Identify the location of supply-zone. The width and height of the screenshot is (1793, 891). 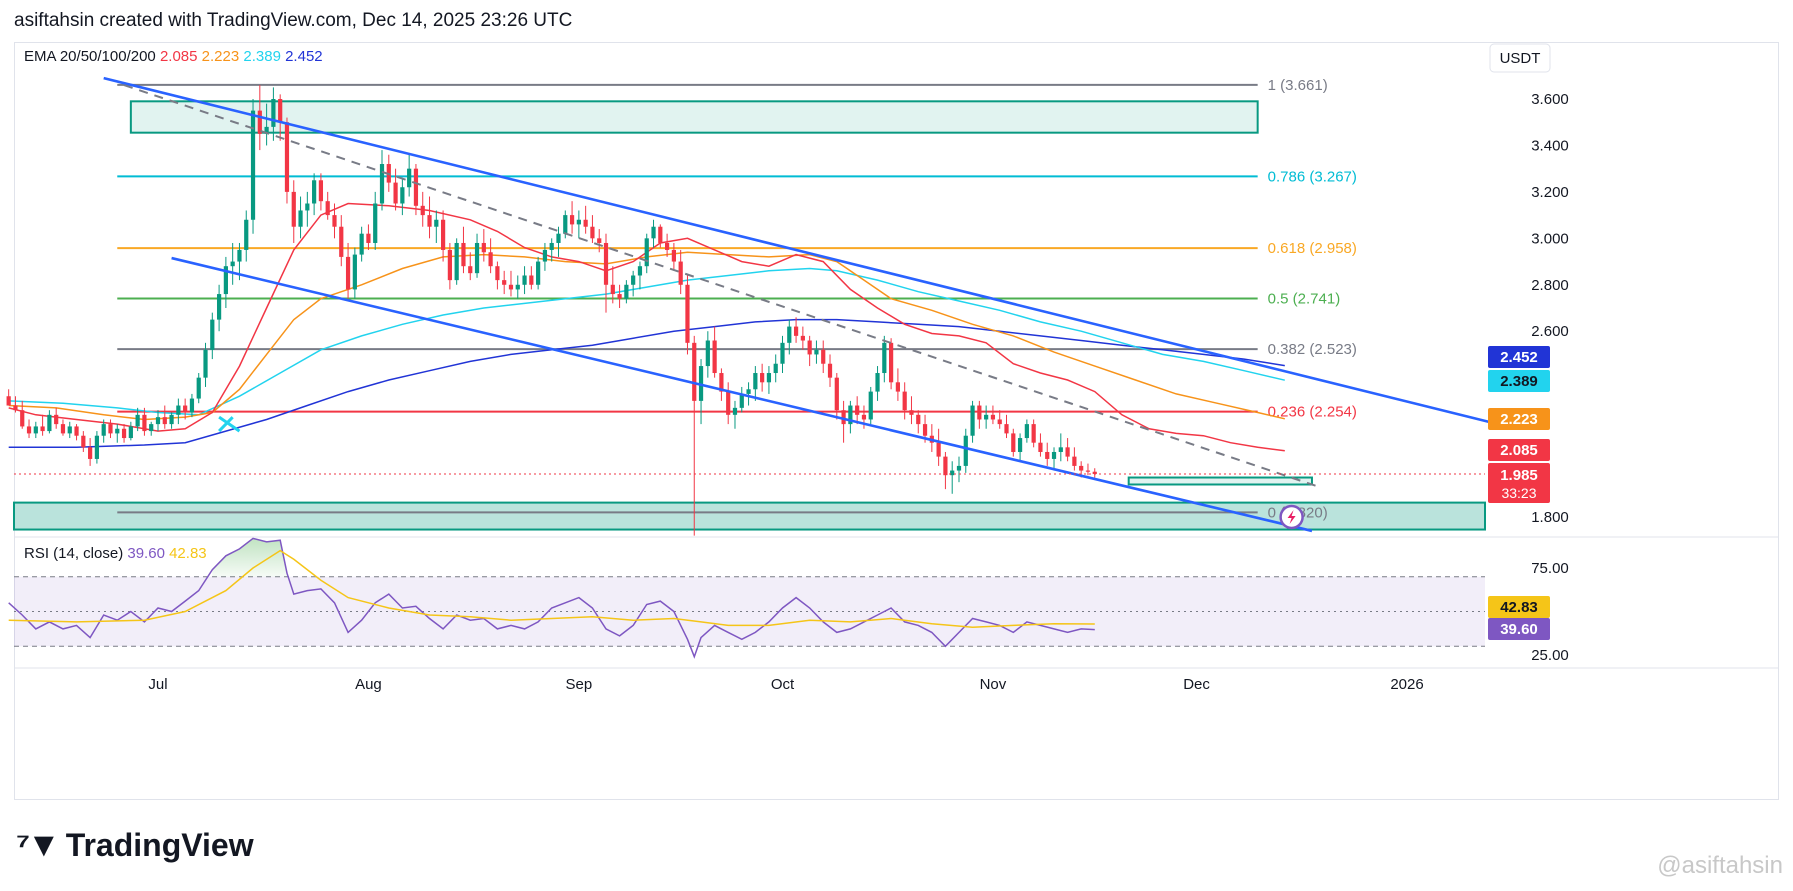
(694, 117).